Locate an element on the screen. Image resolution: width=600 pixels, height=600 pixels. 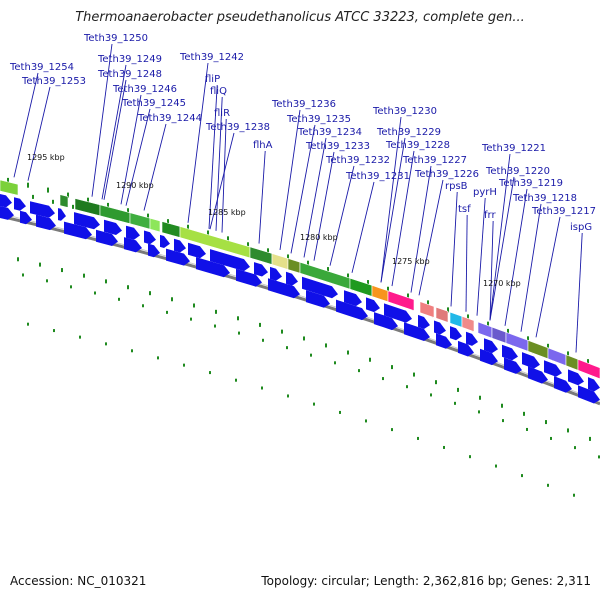
scale-label: 1270 kbp is located at coordinates (502, 283).